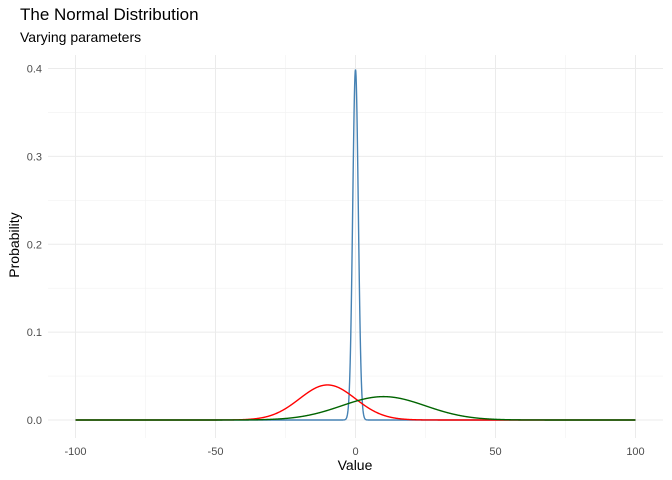 This screenshot has height=480, width=672. What do you see at coordinates (355, 465) in the screenshot?
I see `x-axis-title: Value` at bounding box center [355, 465].